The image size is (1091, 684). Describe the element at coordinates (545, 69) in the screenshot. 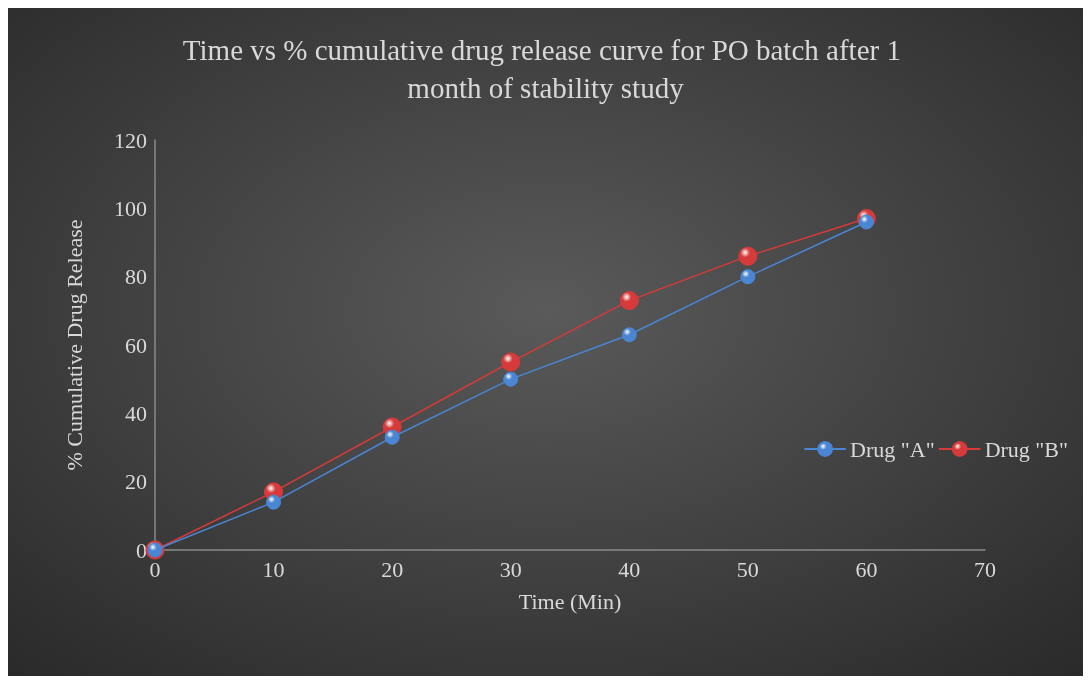

I see `chart-title: Time vs % cumulative drug release curve for PO batch after 1 month of stability study` at that location.